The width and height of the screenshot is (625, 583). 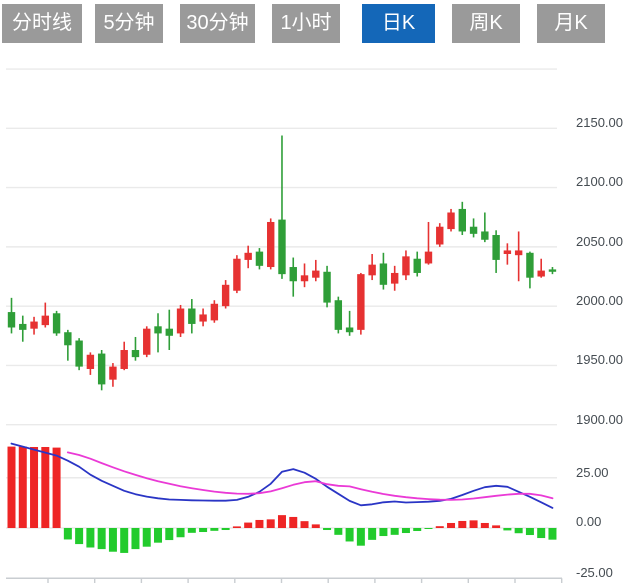 I want to click on price-tick-2150: 2150.00, so click(x=599, y=122).